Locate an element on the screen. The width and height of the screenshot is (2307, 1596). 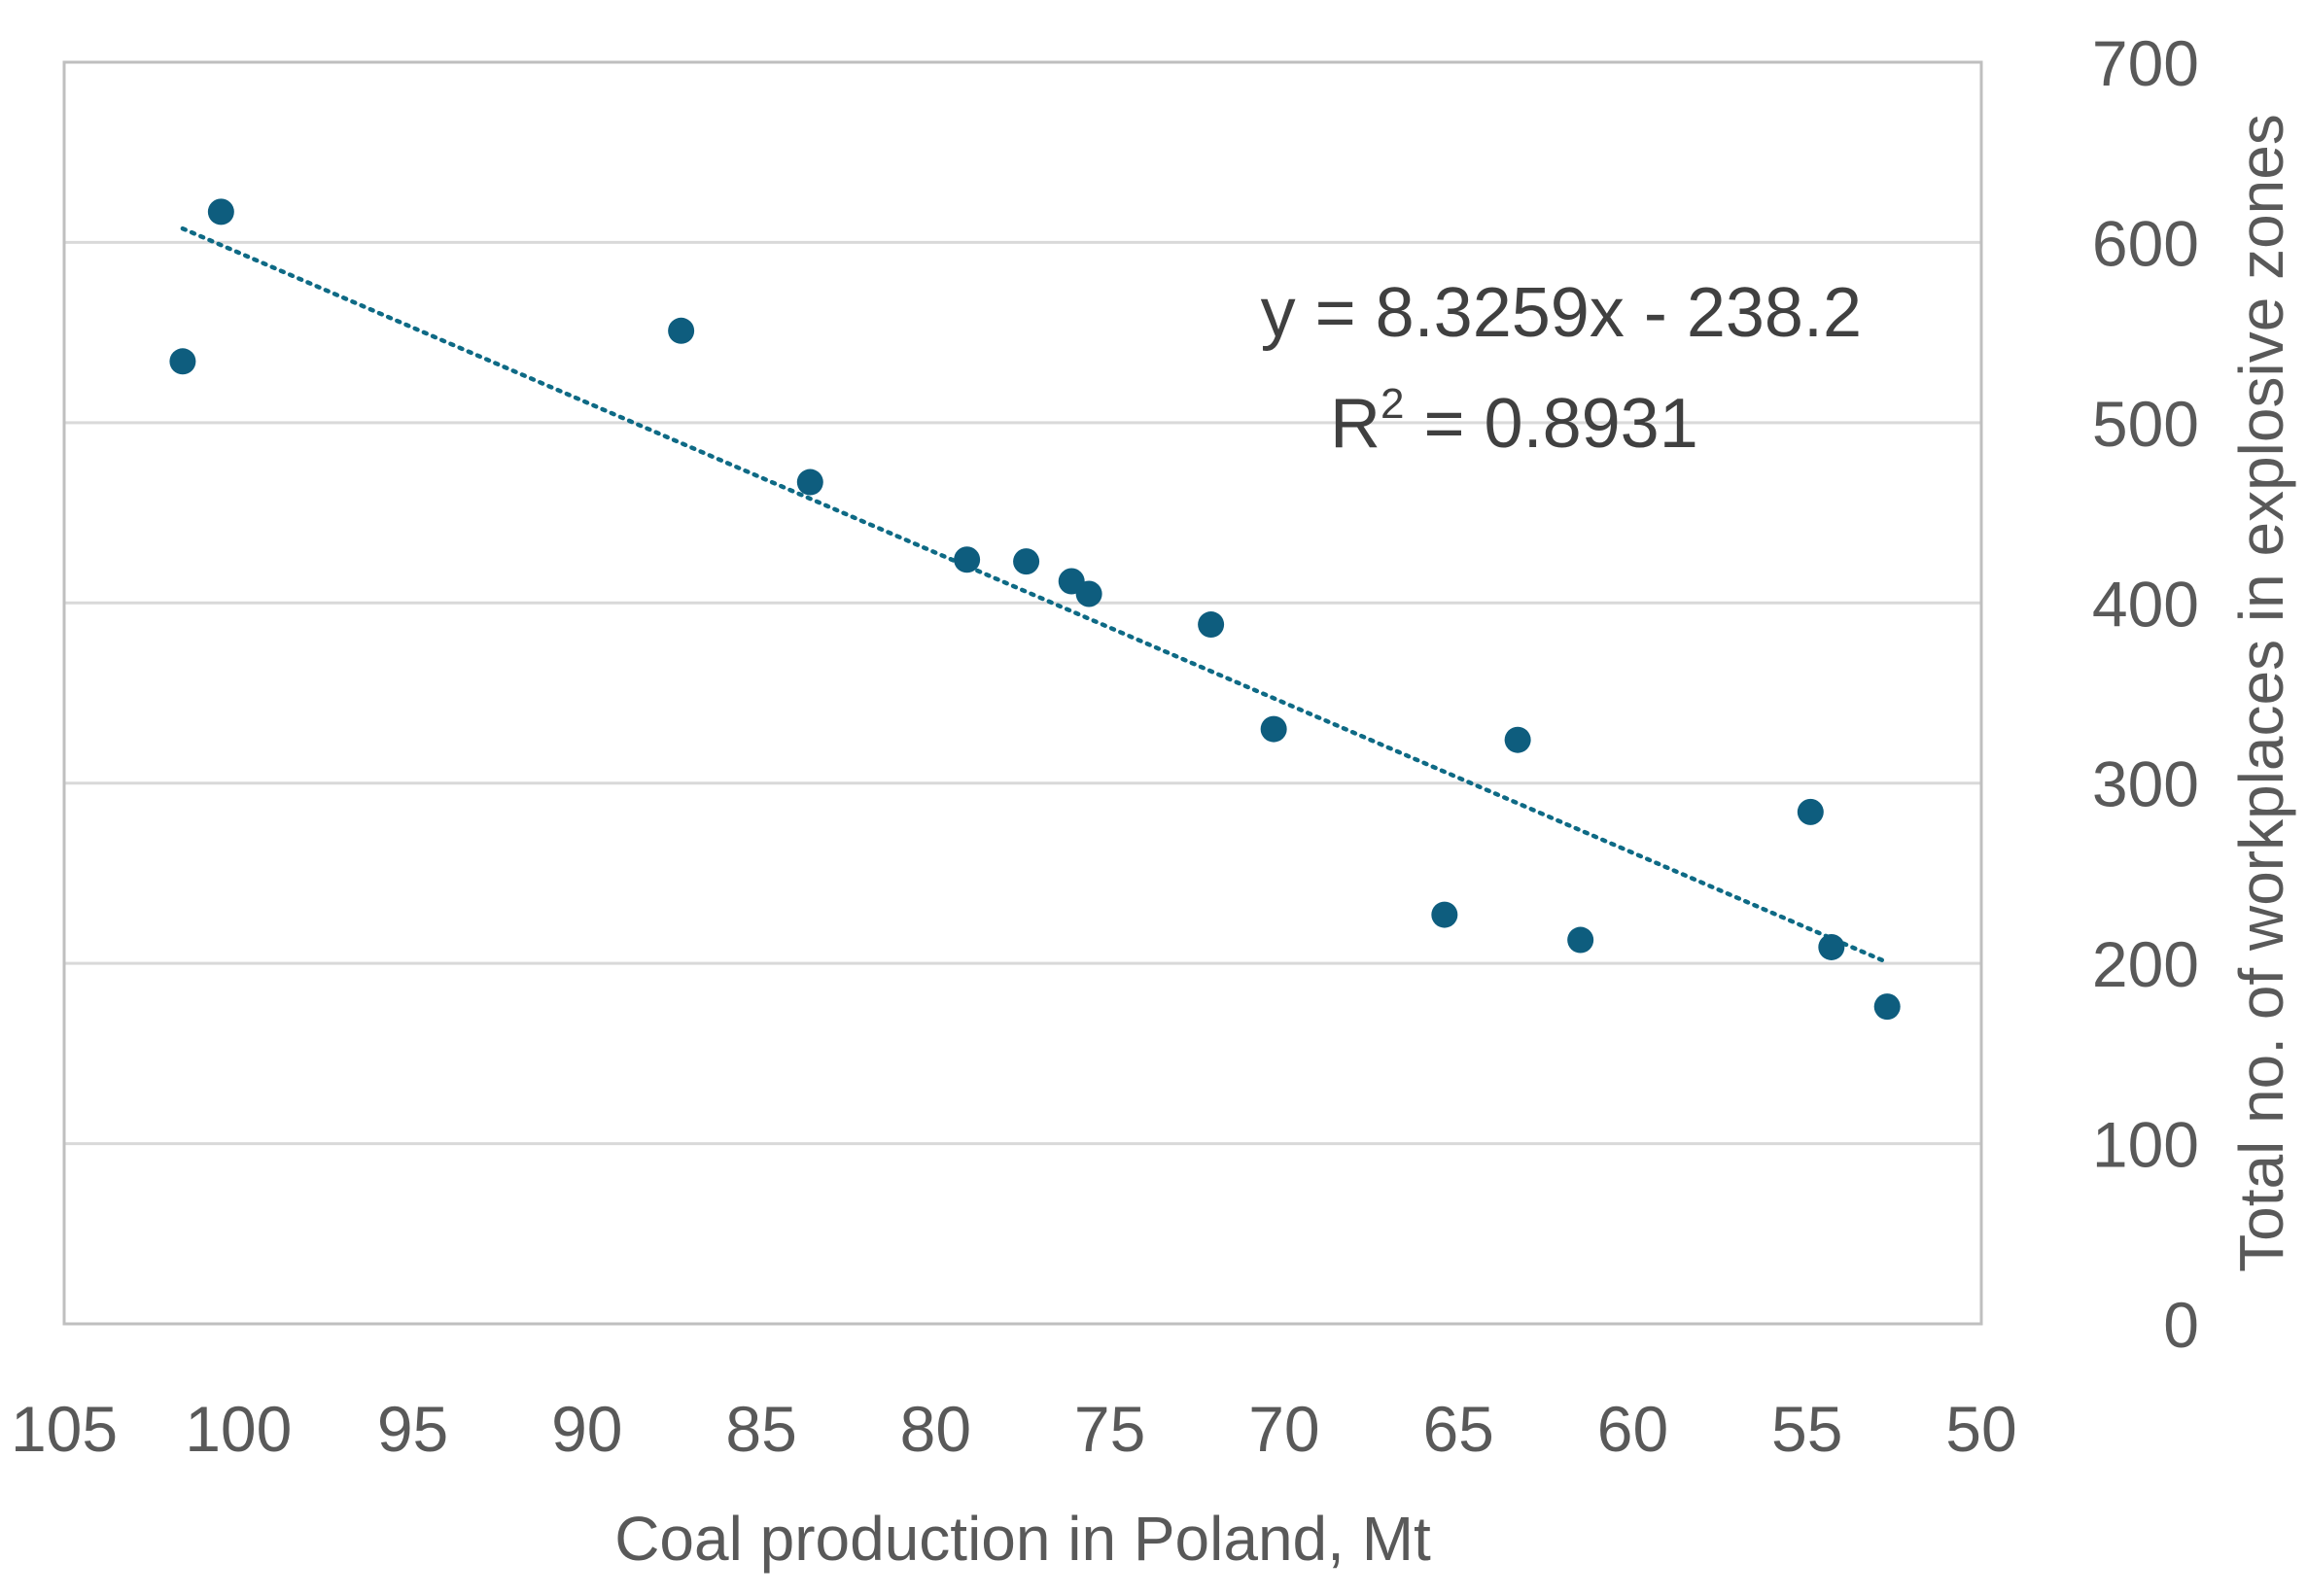
x-tick-label-80: 80 is located at coordinates (935, 1429).